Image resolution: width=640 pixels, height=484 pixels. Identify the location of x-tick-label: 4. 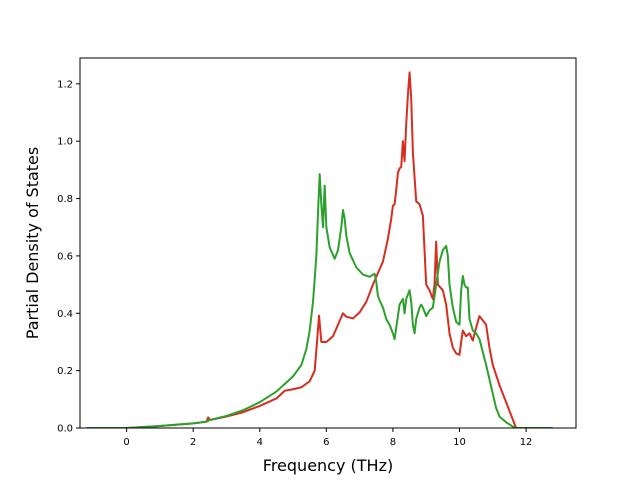
(260, 442).